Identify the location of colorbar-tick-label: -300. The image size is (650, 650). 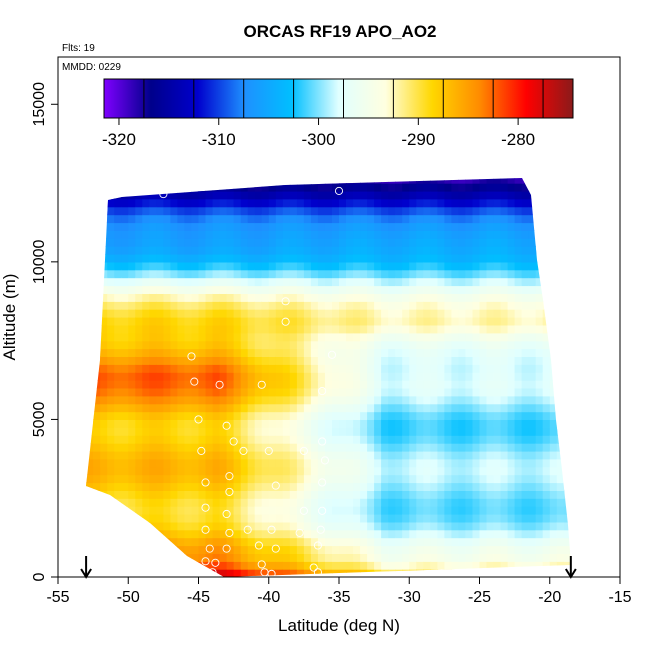
(319, 139).